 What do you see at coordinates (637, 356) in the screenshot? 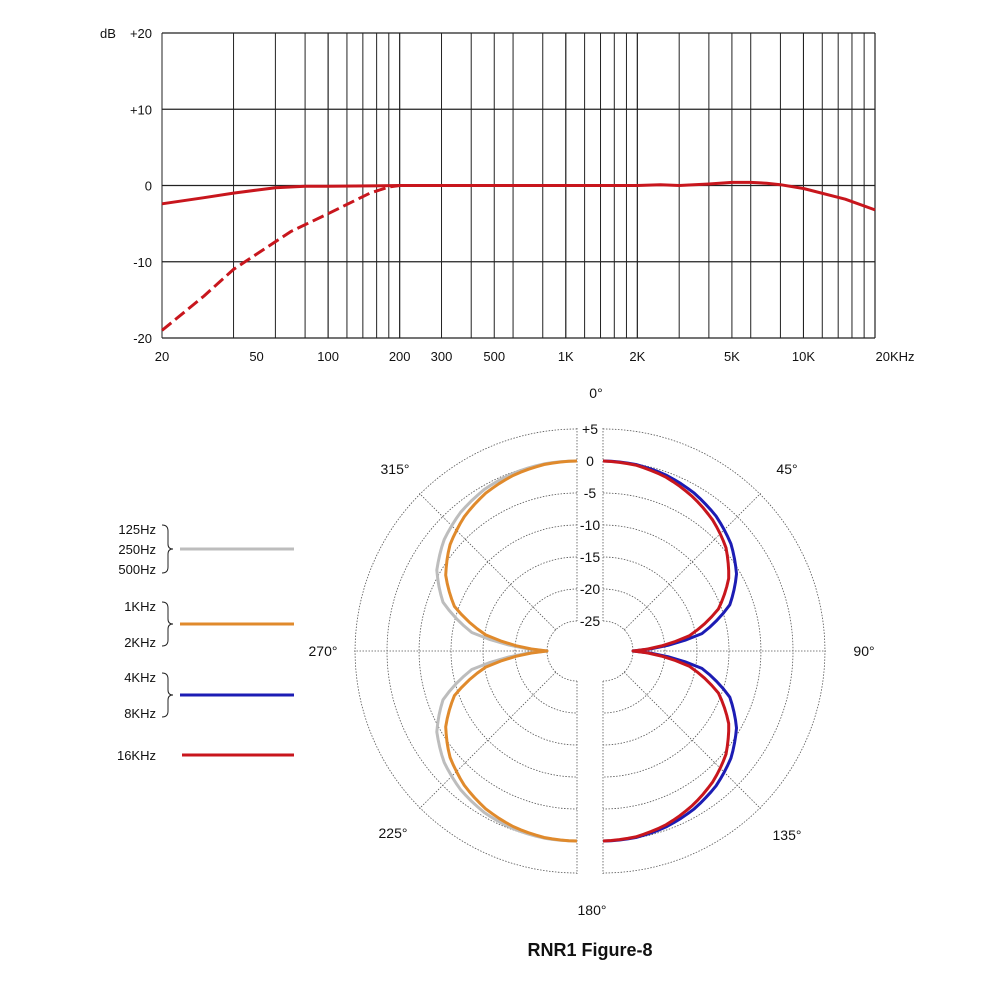
I see `x-tick-label: 2K` at bounding box center [637, 356].